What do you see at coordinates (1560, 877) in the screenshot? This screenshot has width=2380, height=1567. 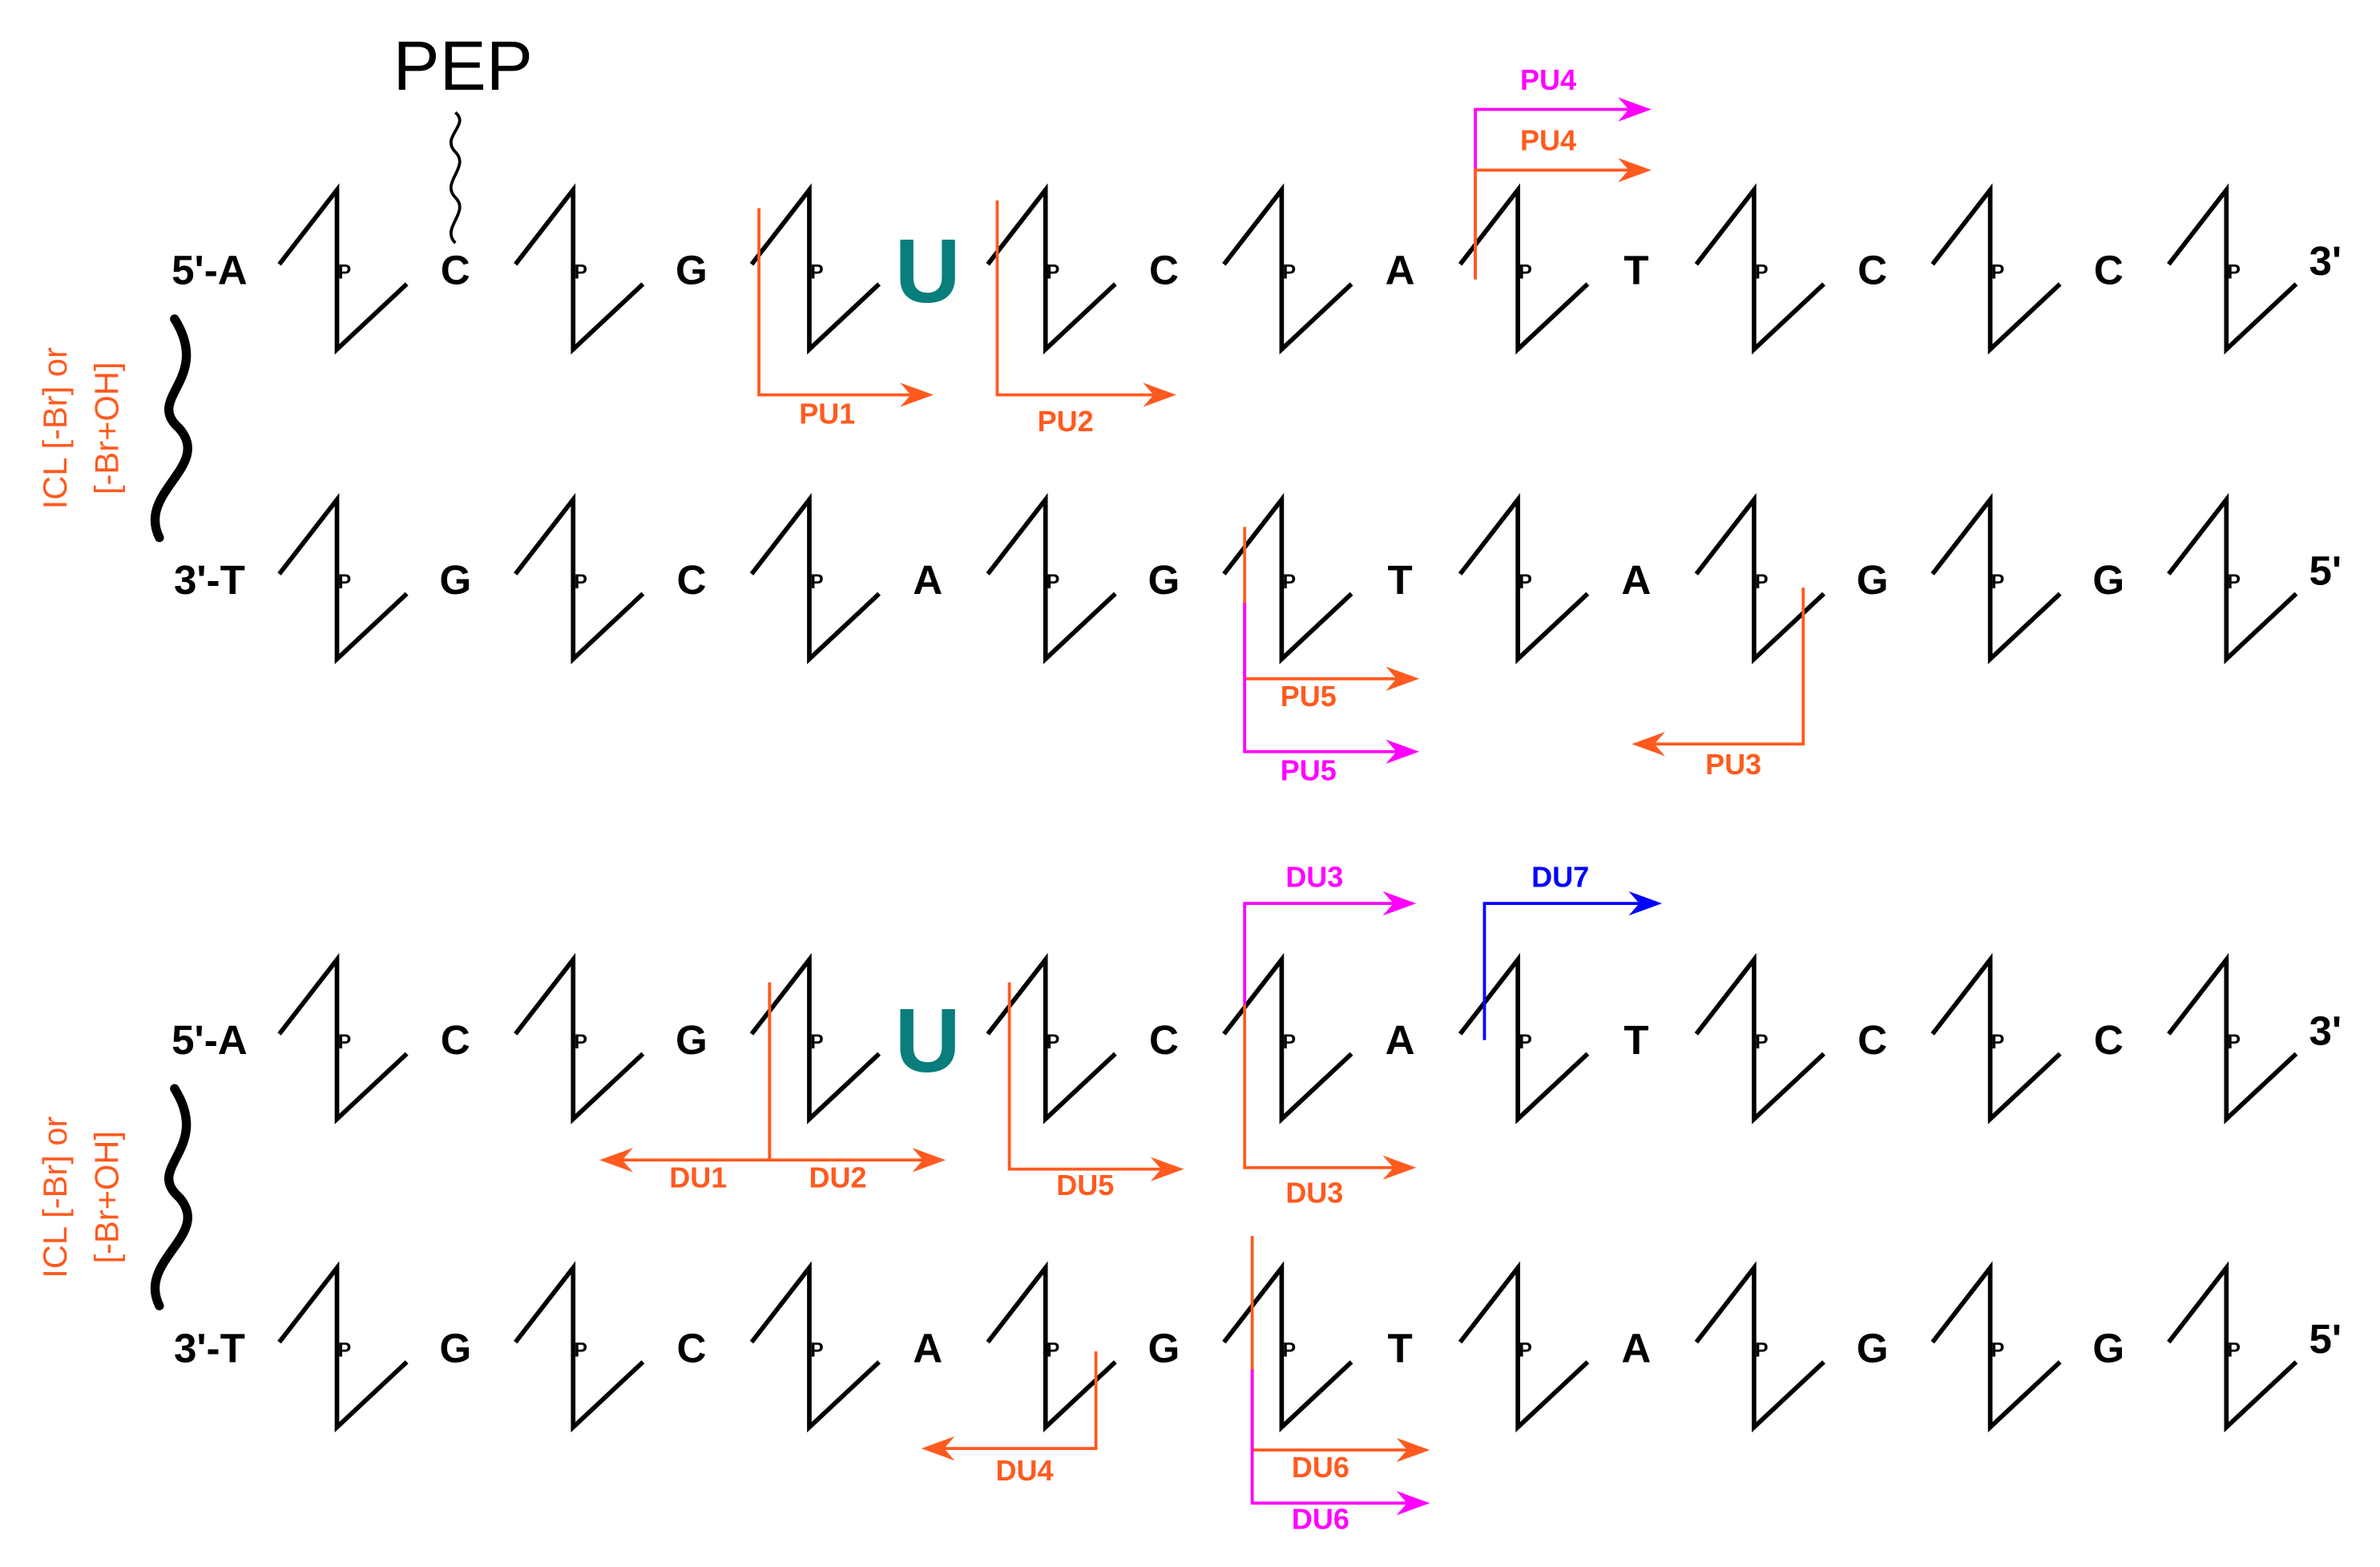 I see `primer-label: DU7` at bounding box center [1560, 877].